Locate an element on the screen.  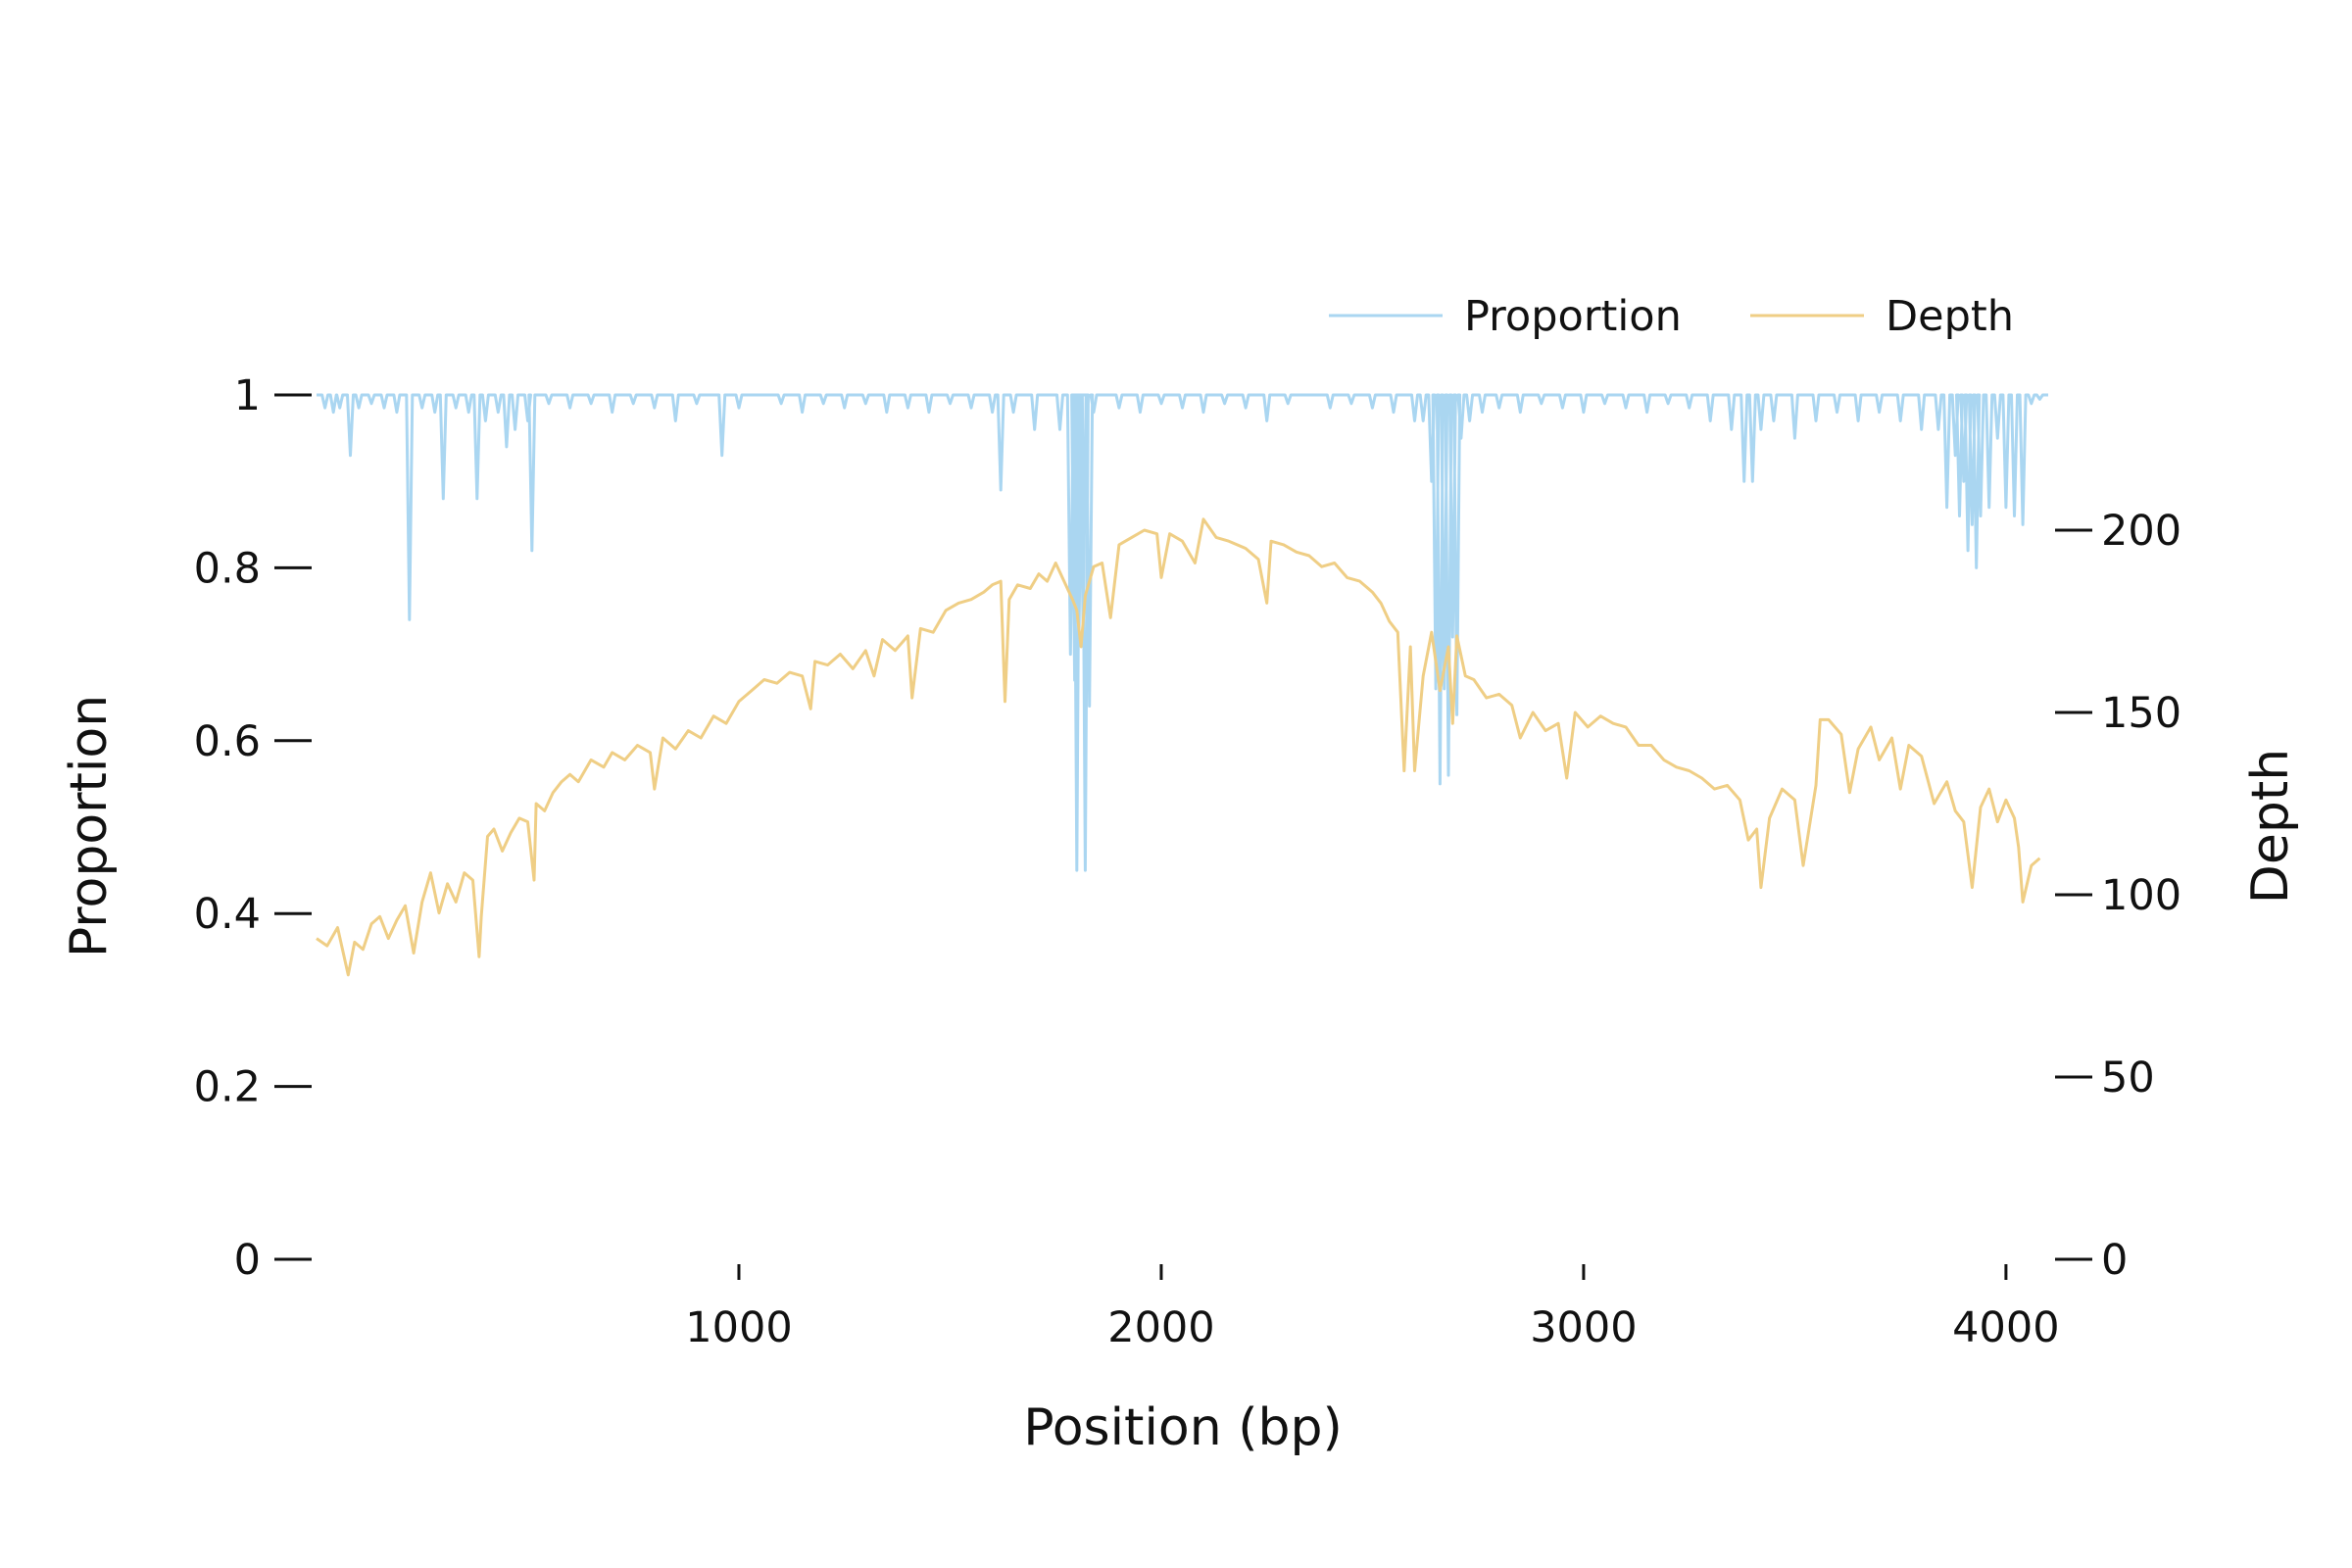
right-tick-label: 200 is located at coordinates (2141, 531).